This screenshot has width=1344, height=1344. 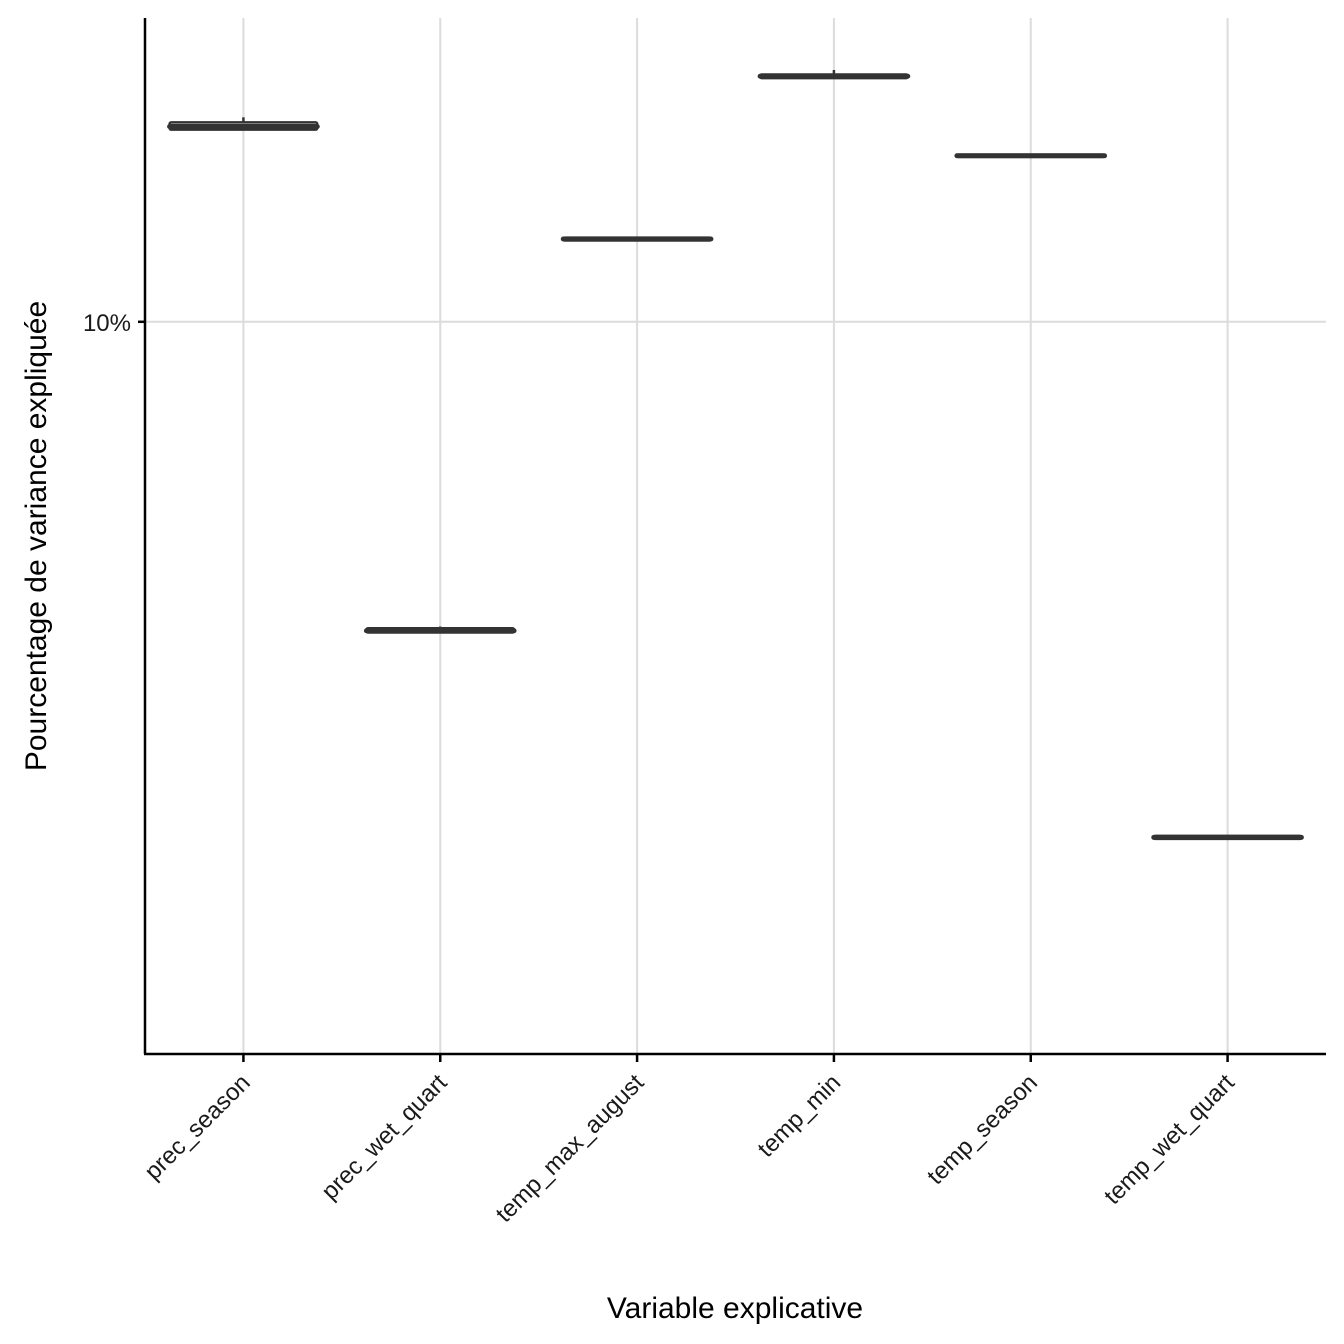 I want to click on x-tick-label: temp_max_august, so click(x=570, y=1148).